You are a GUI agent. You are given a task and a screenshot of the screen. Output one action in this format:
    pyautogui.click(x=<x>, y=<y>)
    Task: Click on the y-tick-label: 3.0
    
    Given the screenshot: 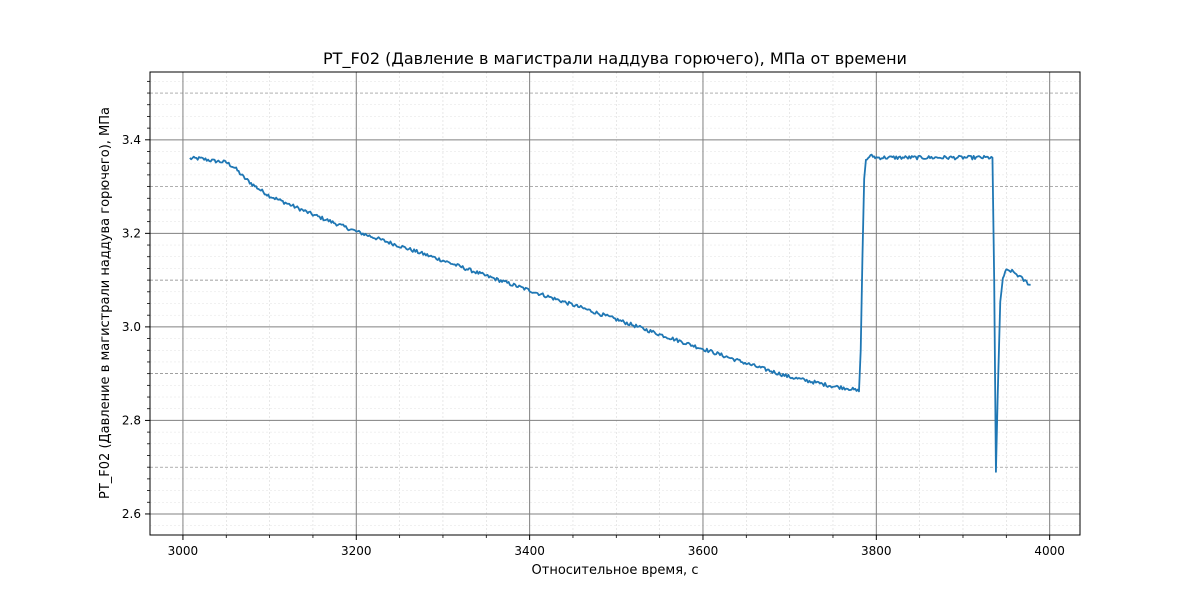 What is the action you would take?
    pyautogui.click(x=131, y=327)
    